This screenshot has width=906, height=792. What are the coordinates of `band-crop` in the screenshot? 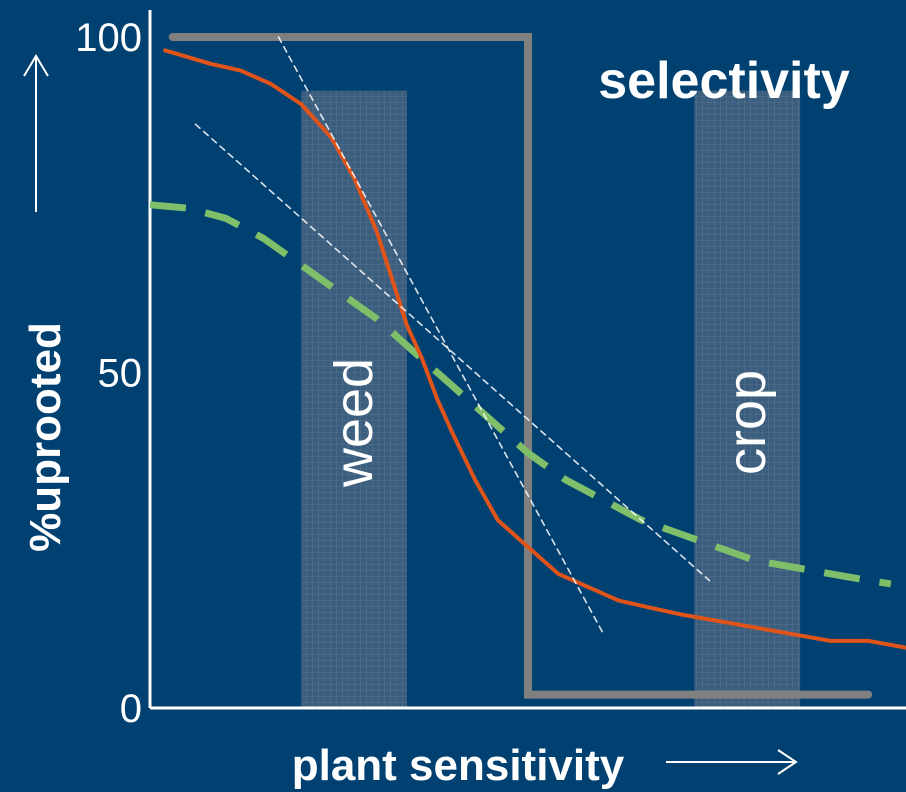 It's located at (747, 399).